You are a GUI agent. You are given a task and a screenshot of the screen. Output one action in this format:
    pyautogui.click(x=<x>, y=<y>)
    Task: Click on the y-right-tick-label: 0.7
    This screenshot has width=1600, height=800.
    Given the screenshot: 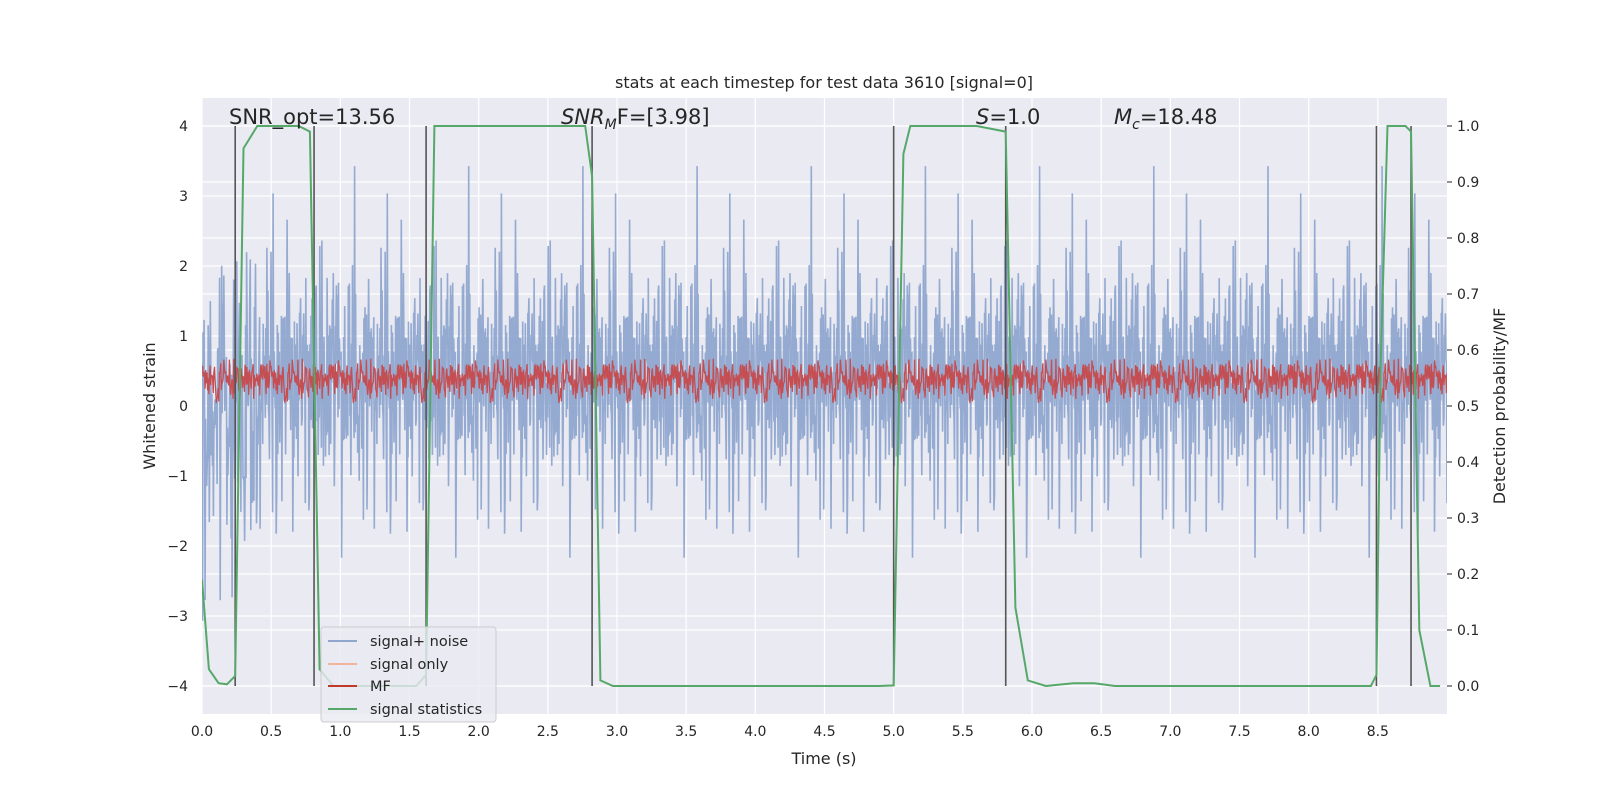 What is the action you would take?
    pyautogui.click(x=1468, y=295)
    